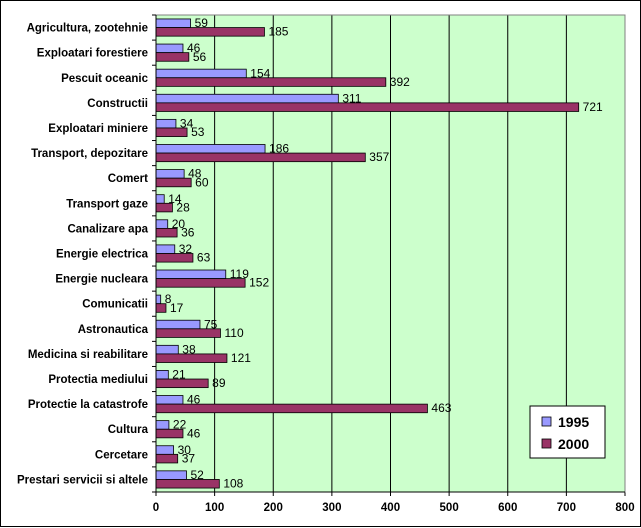  What do you see at coordinates (89, 154) in the screenshot?
I see `category-label: Transport, depozitare` at bounding box center [89, 154].